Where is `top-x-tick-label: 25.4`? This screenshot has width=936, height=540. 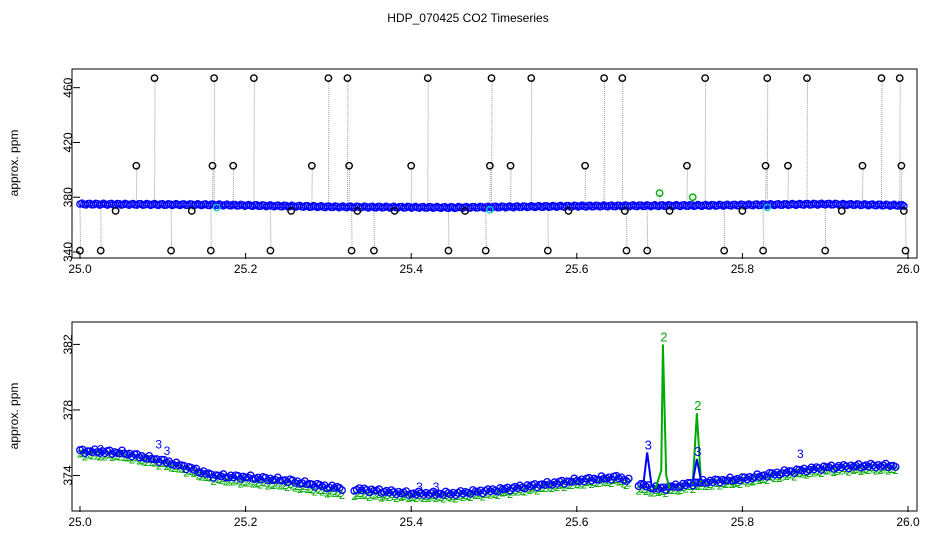 top-x-tick-label: 25.4 is located at coordinates (412, 269).